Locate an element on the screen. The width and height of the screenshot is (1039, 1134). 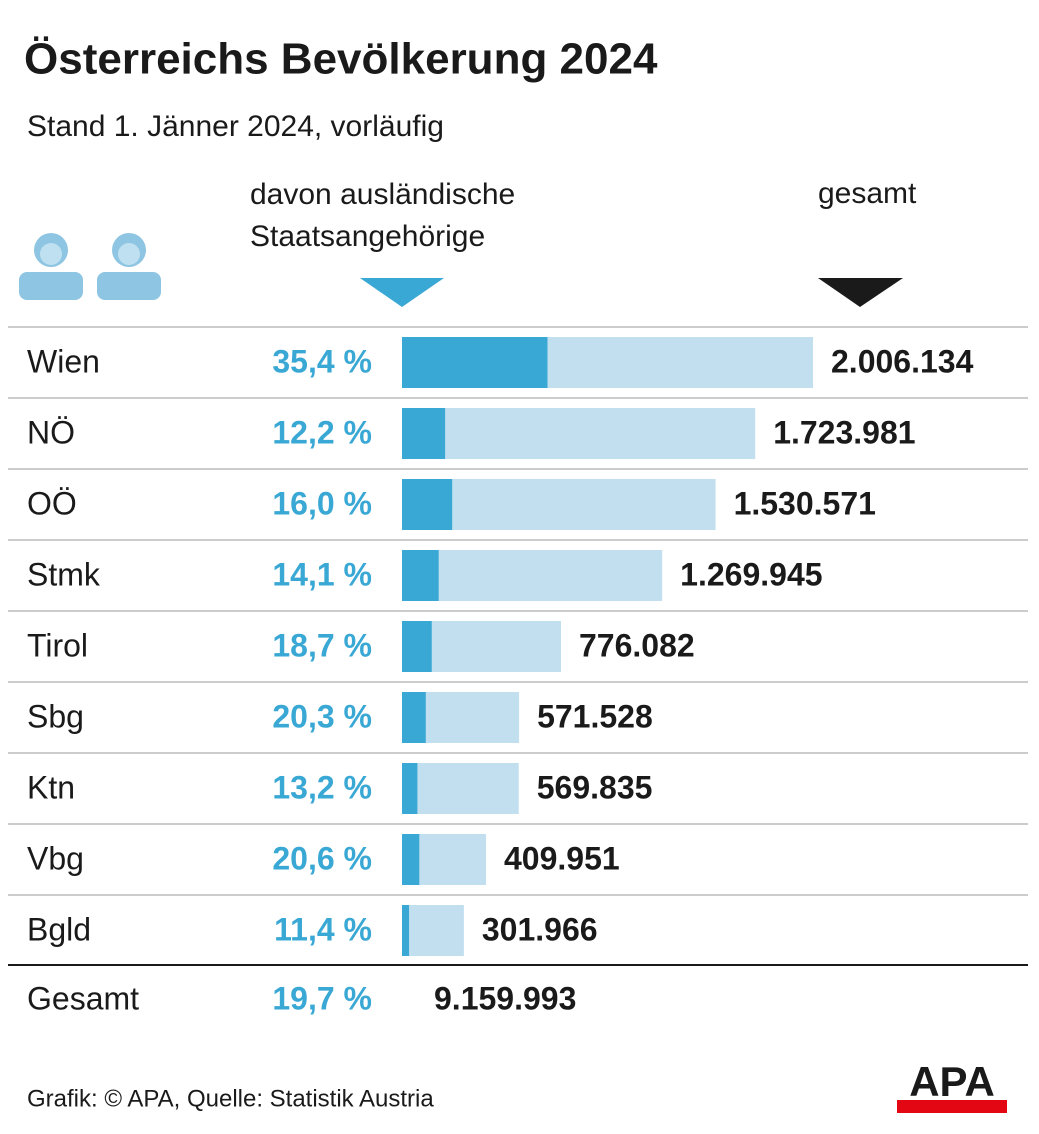
share-label: 16,0 % is located at coordinates (322, 503).